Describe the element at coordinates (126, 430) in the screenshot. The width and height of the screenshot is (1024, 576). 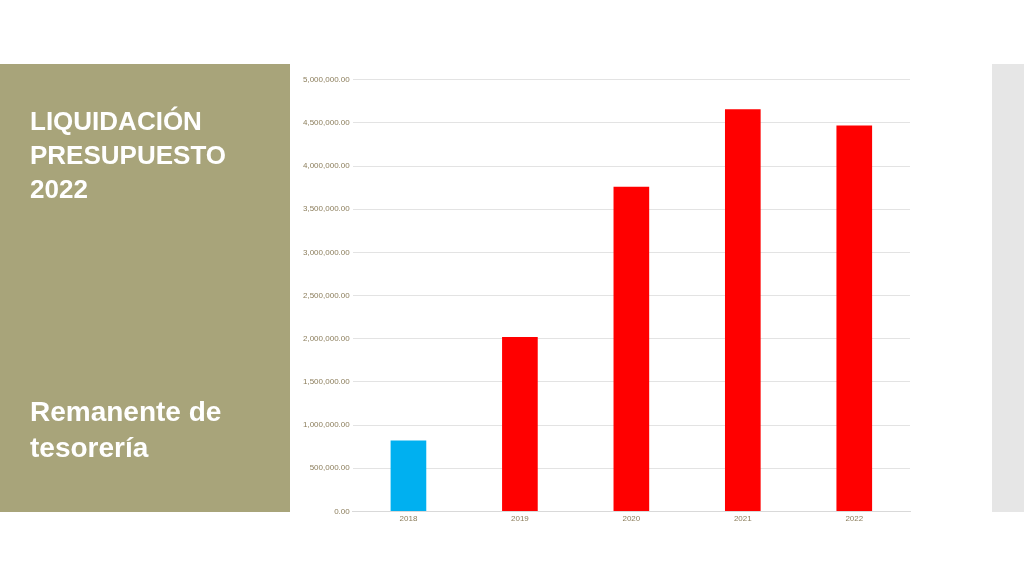
I see `text: Remanente de tesorería` at that location.